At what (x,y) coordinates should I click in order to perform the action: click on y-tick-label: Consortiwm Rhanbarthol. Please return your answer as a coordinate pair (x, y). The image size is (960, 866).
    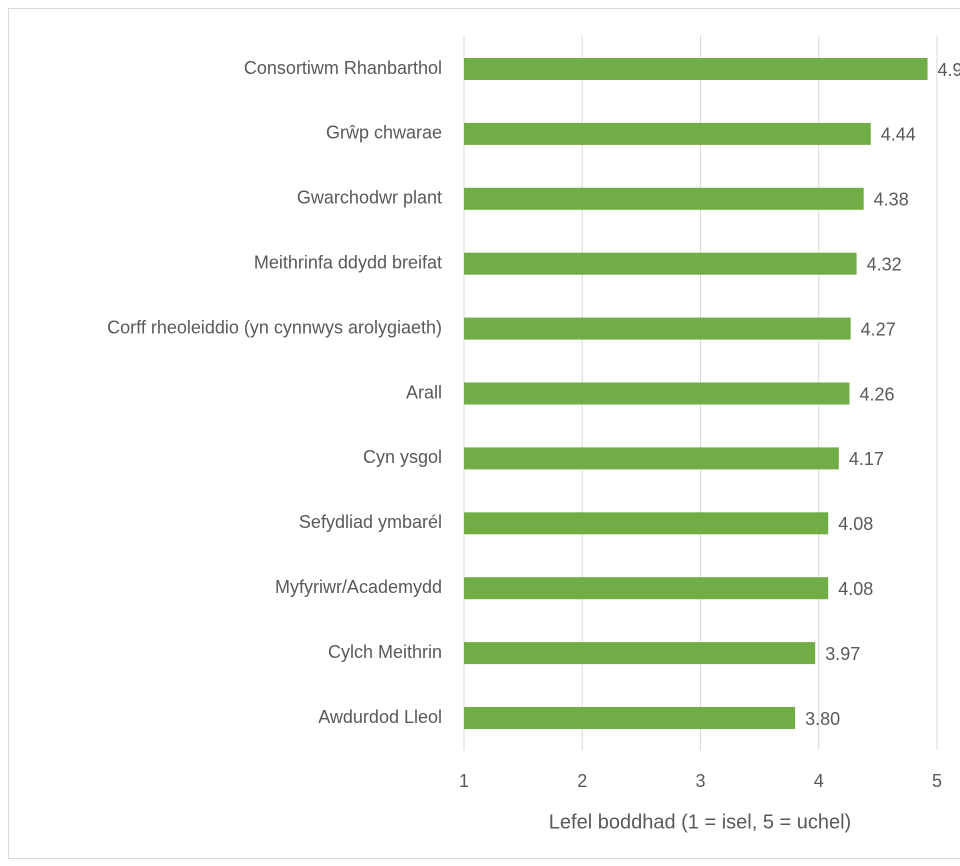
    Looking at the image, I should click on (343, 68).